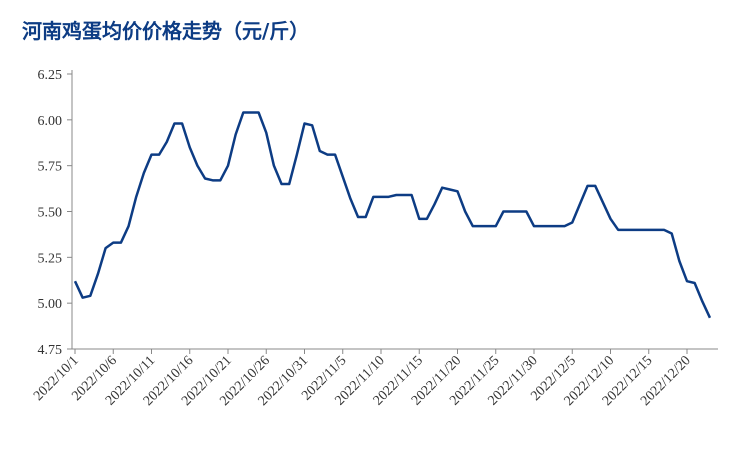 Image resolution: width=750 pixels, height=450 pixels. I want to click on y-tick-label: 4.75, so click(50, 350).